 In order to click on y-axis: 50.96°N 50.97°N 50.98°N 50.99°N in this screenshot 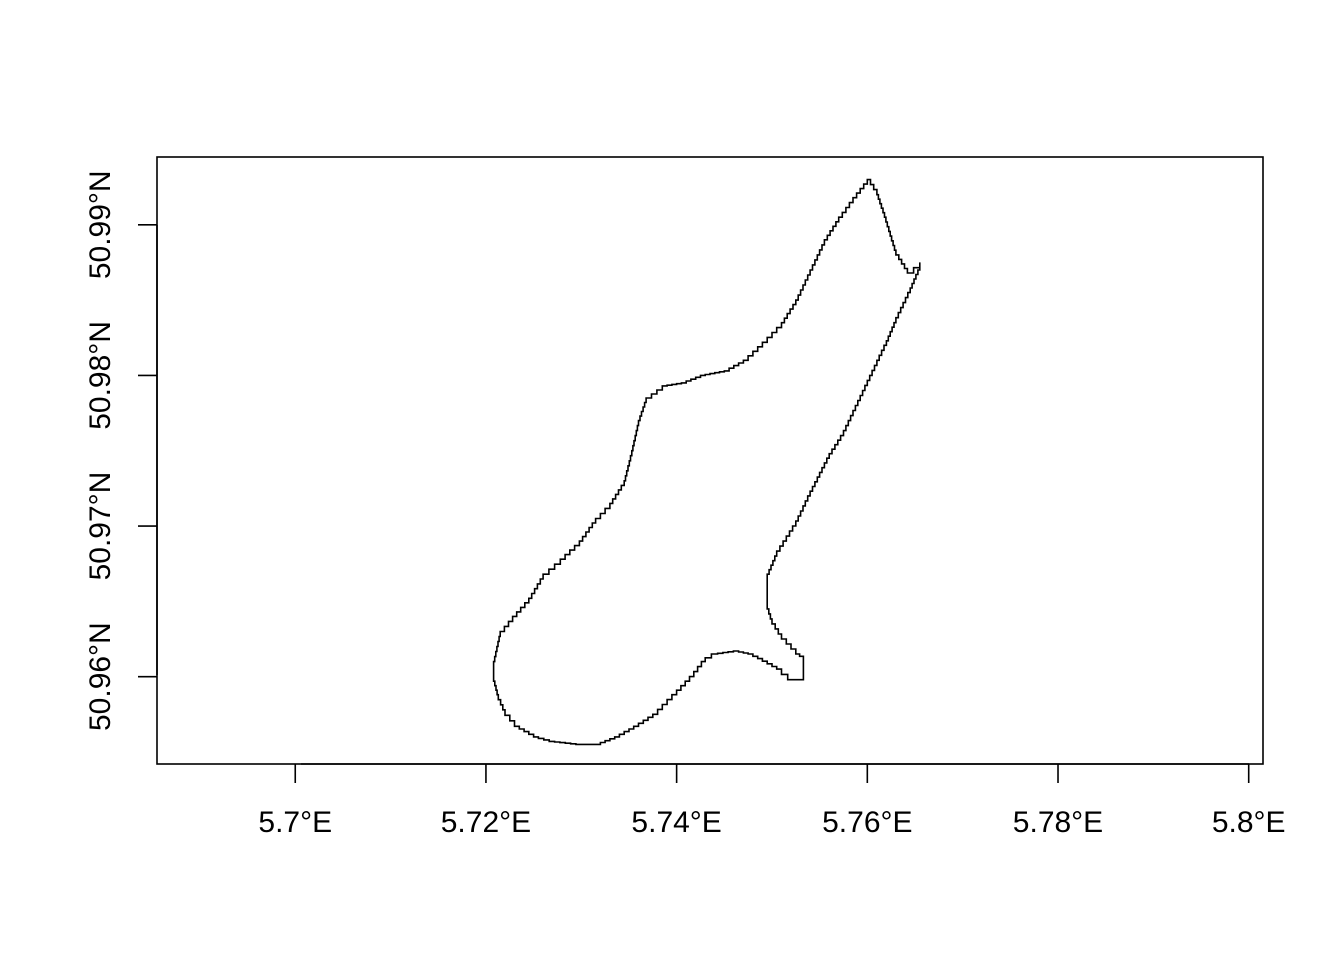, I will do `click(121, 450)`.